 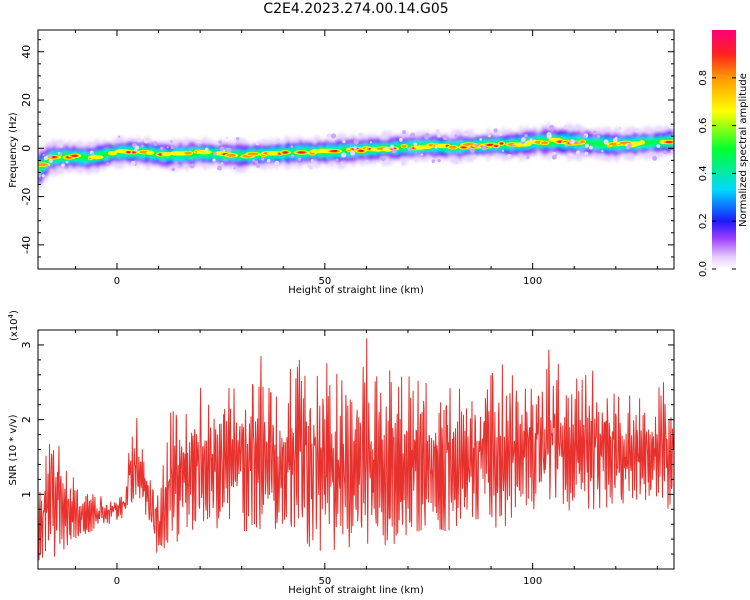 What do you see at coordinates (13, 150) in the screenshot?
I see `spectrogram-y-label: Frequency (Hz)` at bounding box center [13, 150].